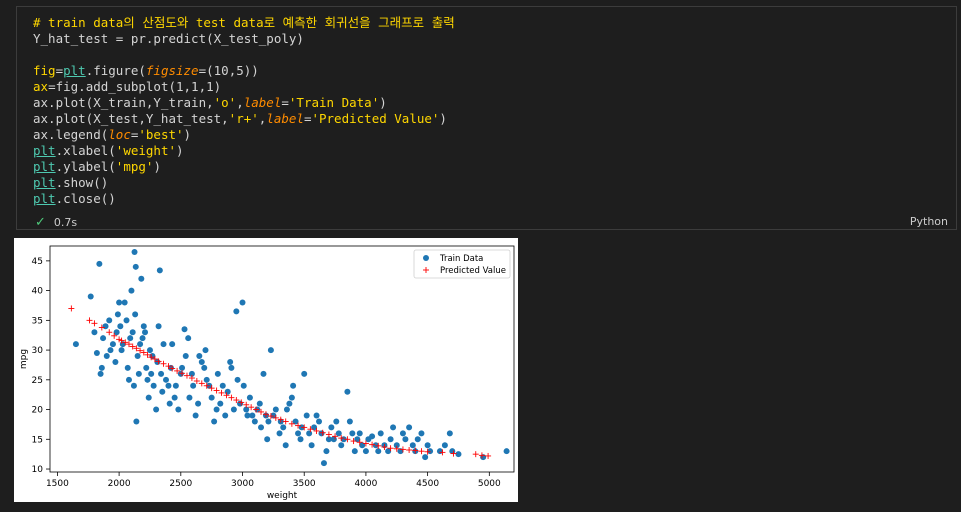 The height and width of the screenshot is (512, 961). Describe the element at coordinates (71, 182) in the screenshot. I see `code-line: plt.show()` at that location.